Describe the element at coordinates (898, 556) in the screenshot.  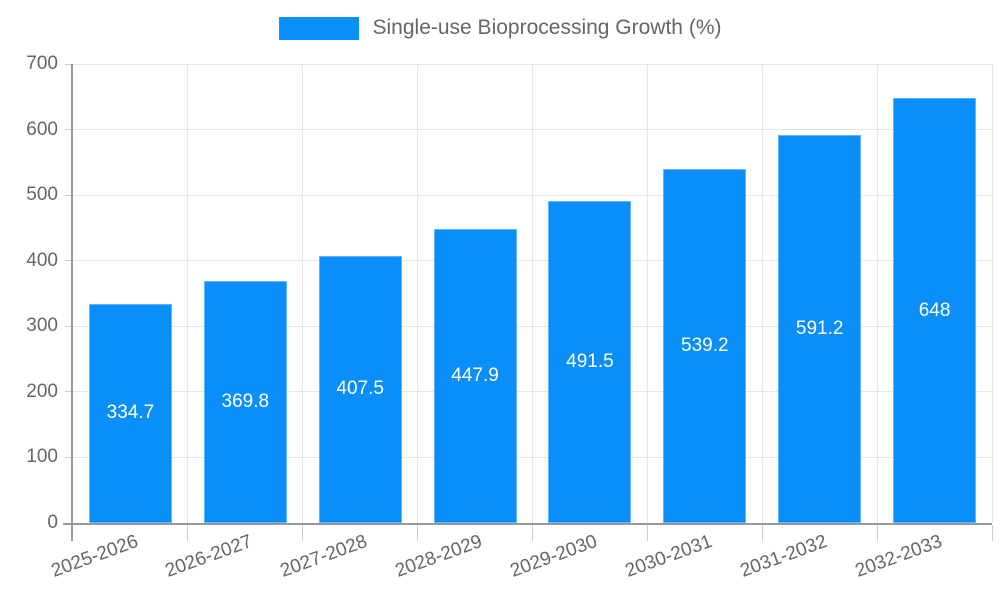
I see `x-tick-label-text: 2032-2033` at that location.